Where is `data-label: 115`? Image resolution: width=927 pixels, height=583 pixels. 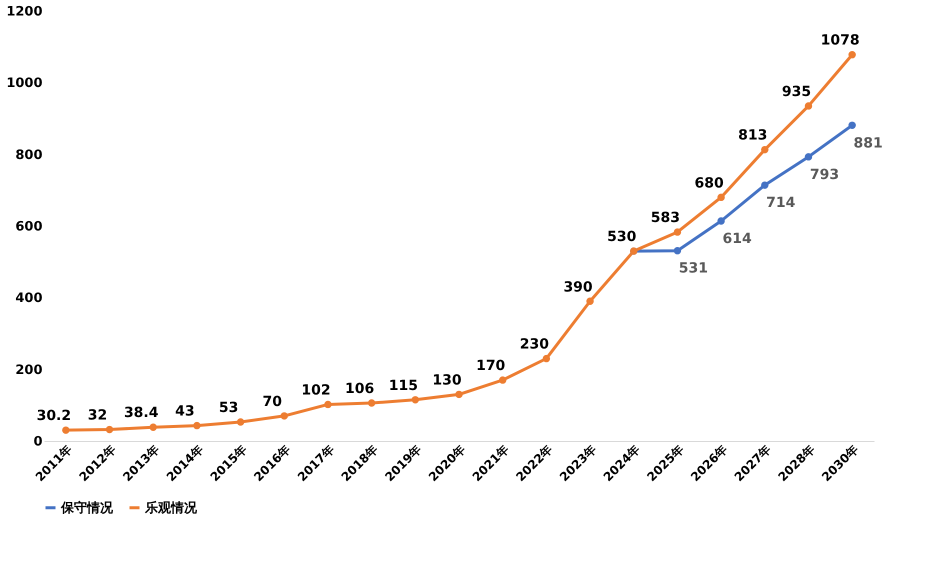
data-label: 115 is located at coordinates (403, 386).